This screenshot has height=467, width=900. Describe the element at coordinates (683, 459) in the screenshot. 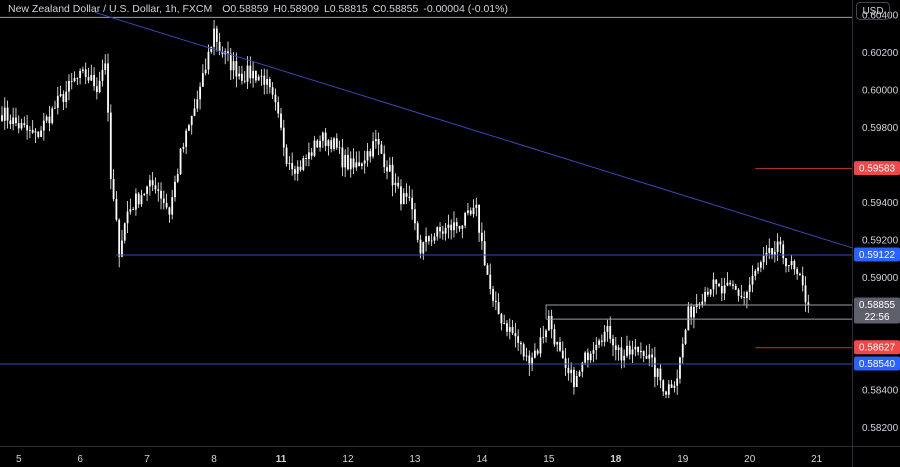

I see `x-tick-label: 19` at that location.